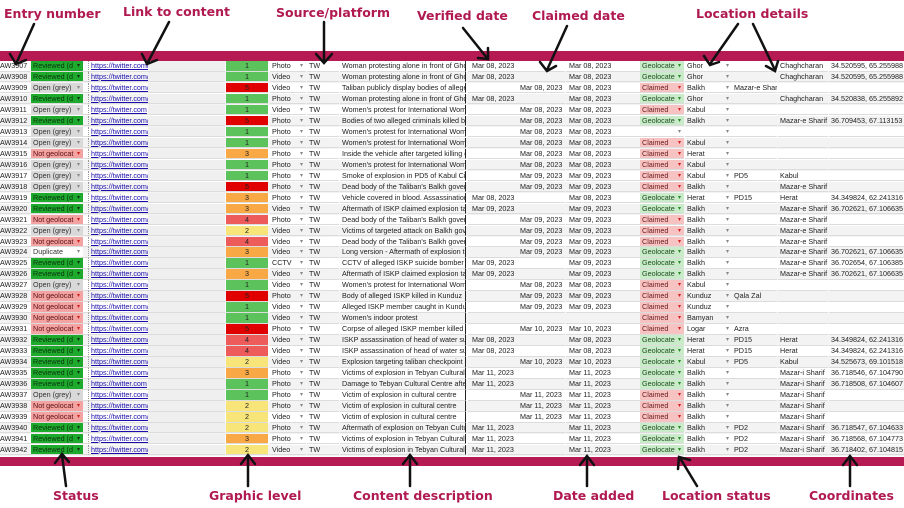 The image size is (904, 508). I want to click on date-added-cell: Mar 08, 2023, so click(590, 143).